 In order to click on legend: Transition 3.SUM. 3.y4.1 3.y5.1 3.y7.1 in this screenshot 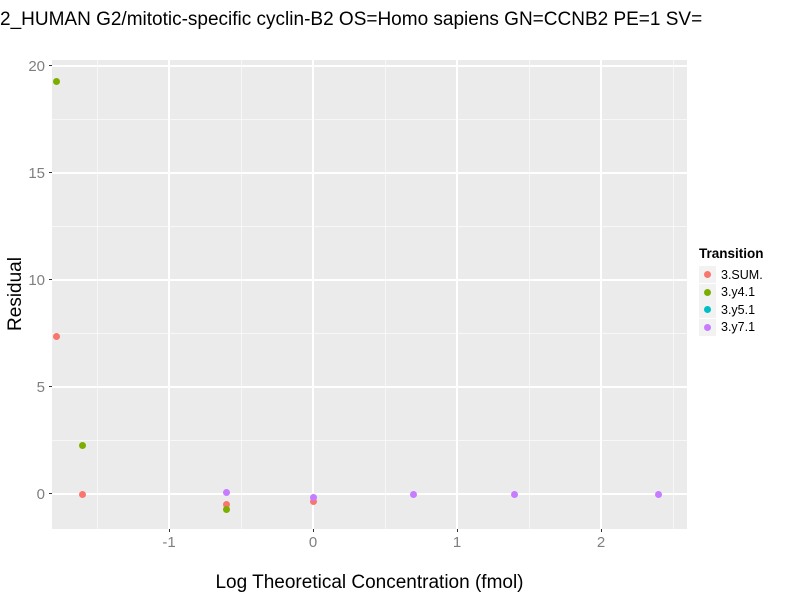, I will do `click(731, 291)`.